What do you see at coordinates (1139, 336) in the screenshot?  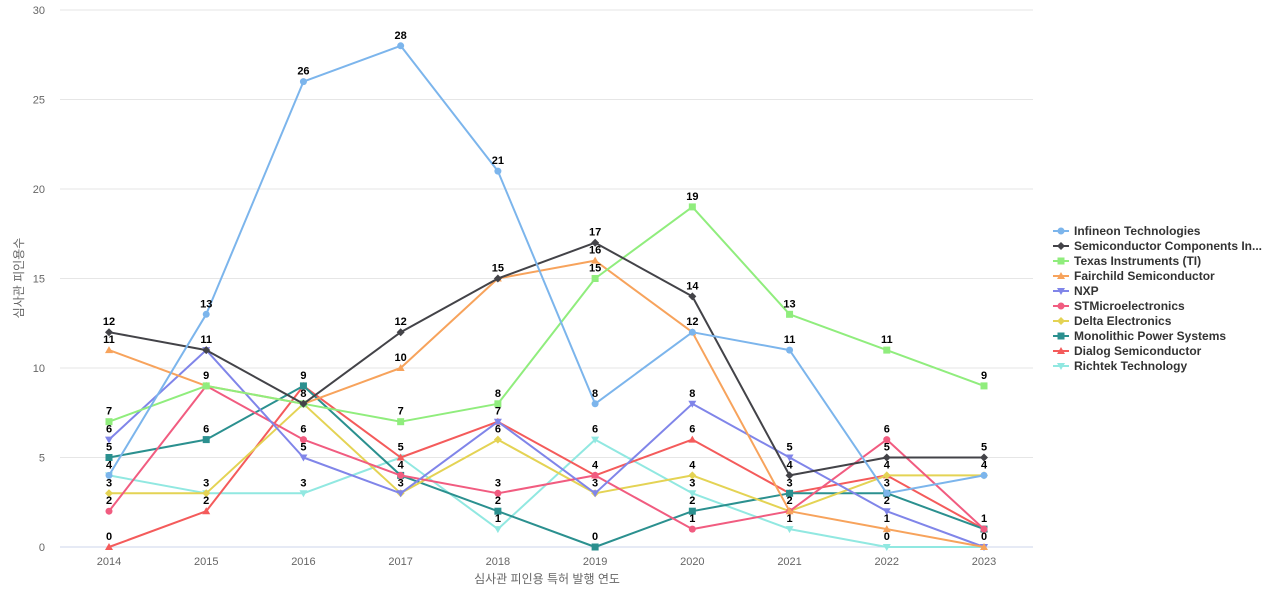 I see `legend-item: Monolithic Power Systems` at bounding box center [1139, 336].